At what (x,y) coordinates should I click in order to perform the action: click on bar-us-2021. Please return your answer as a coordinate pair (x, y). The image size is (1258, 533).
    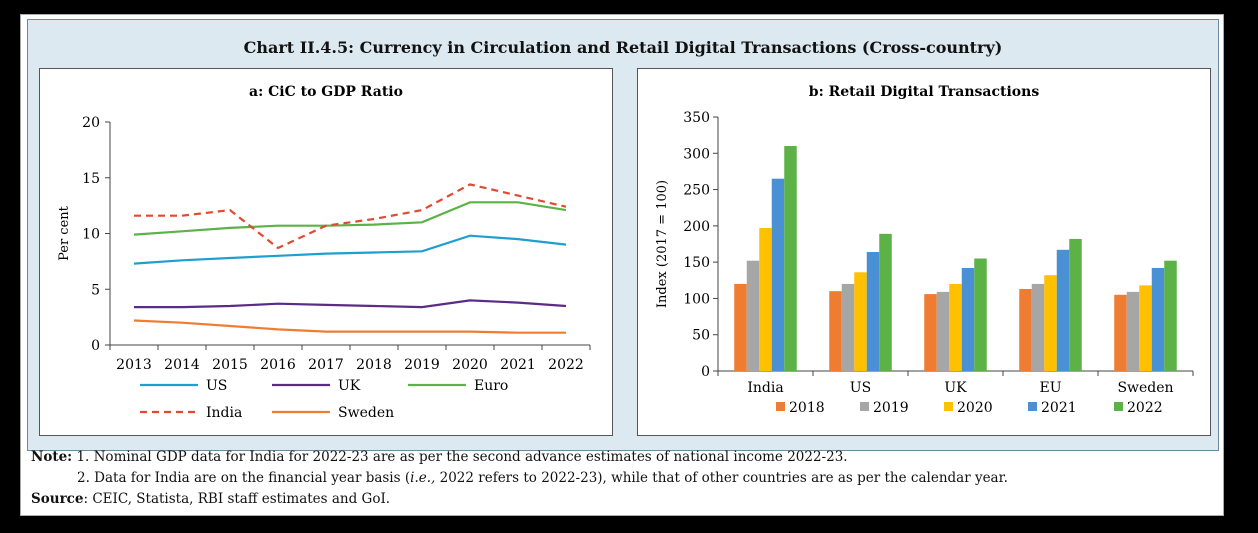
    Looking at the image, I should click on (873, 311).